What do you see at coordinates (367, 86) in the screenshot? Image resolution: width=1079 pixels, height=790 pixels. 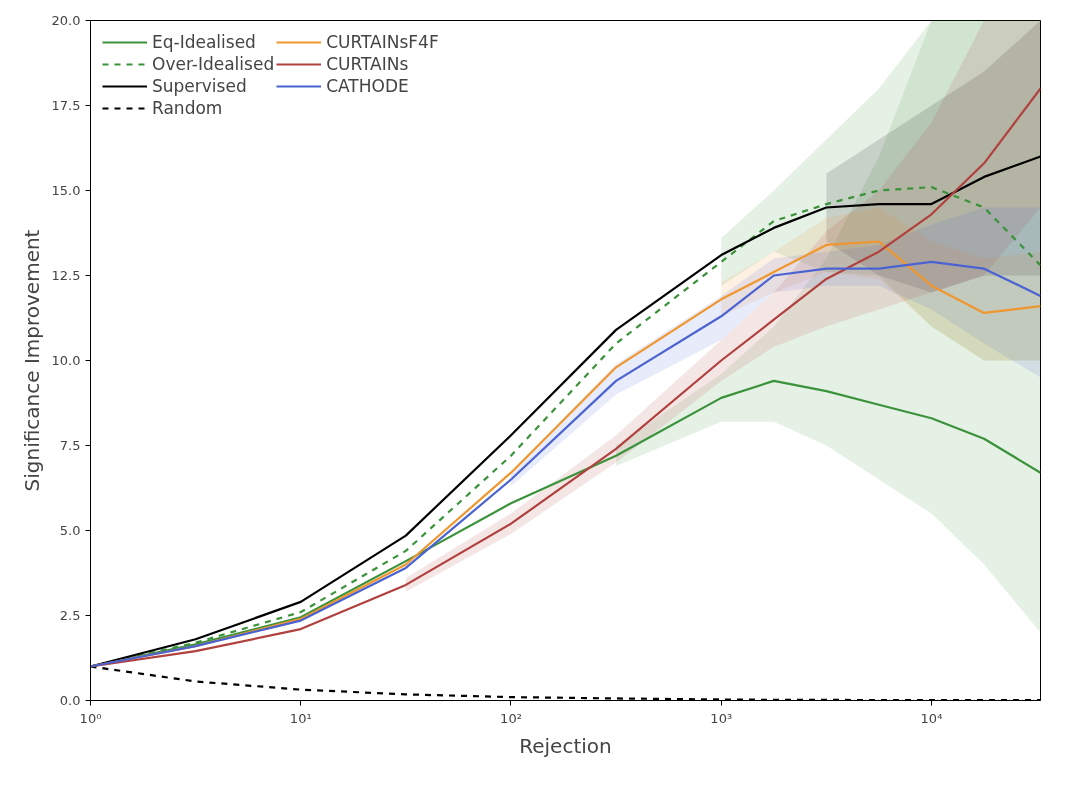 I see `legend-label: CATHODE` at bounding box center [367, 86].